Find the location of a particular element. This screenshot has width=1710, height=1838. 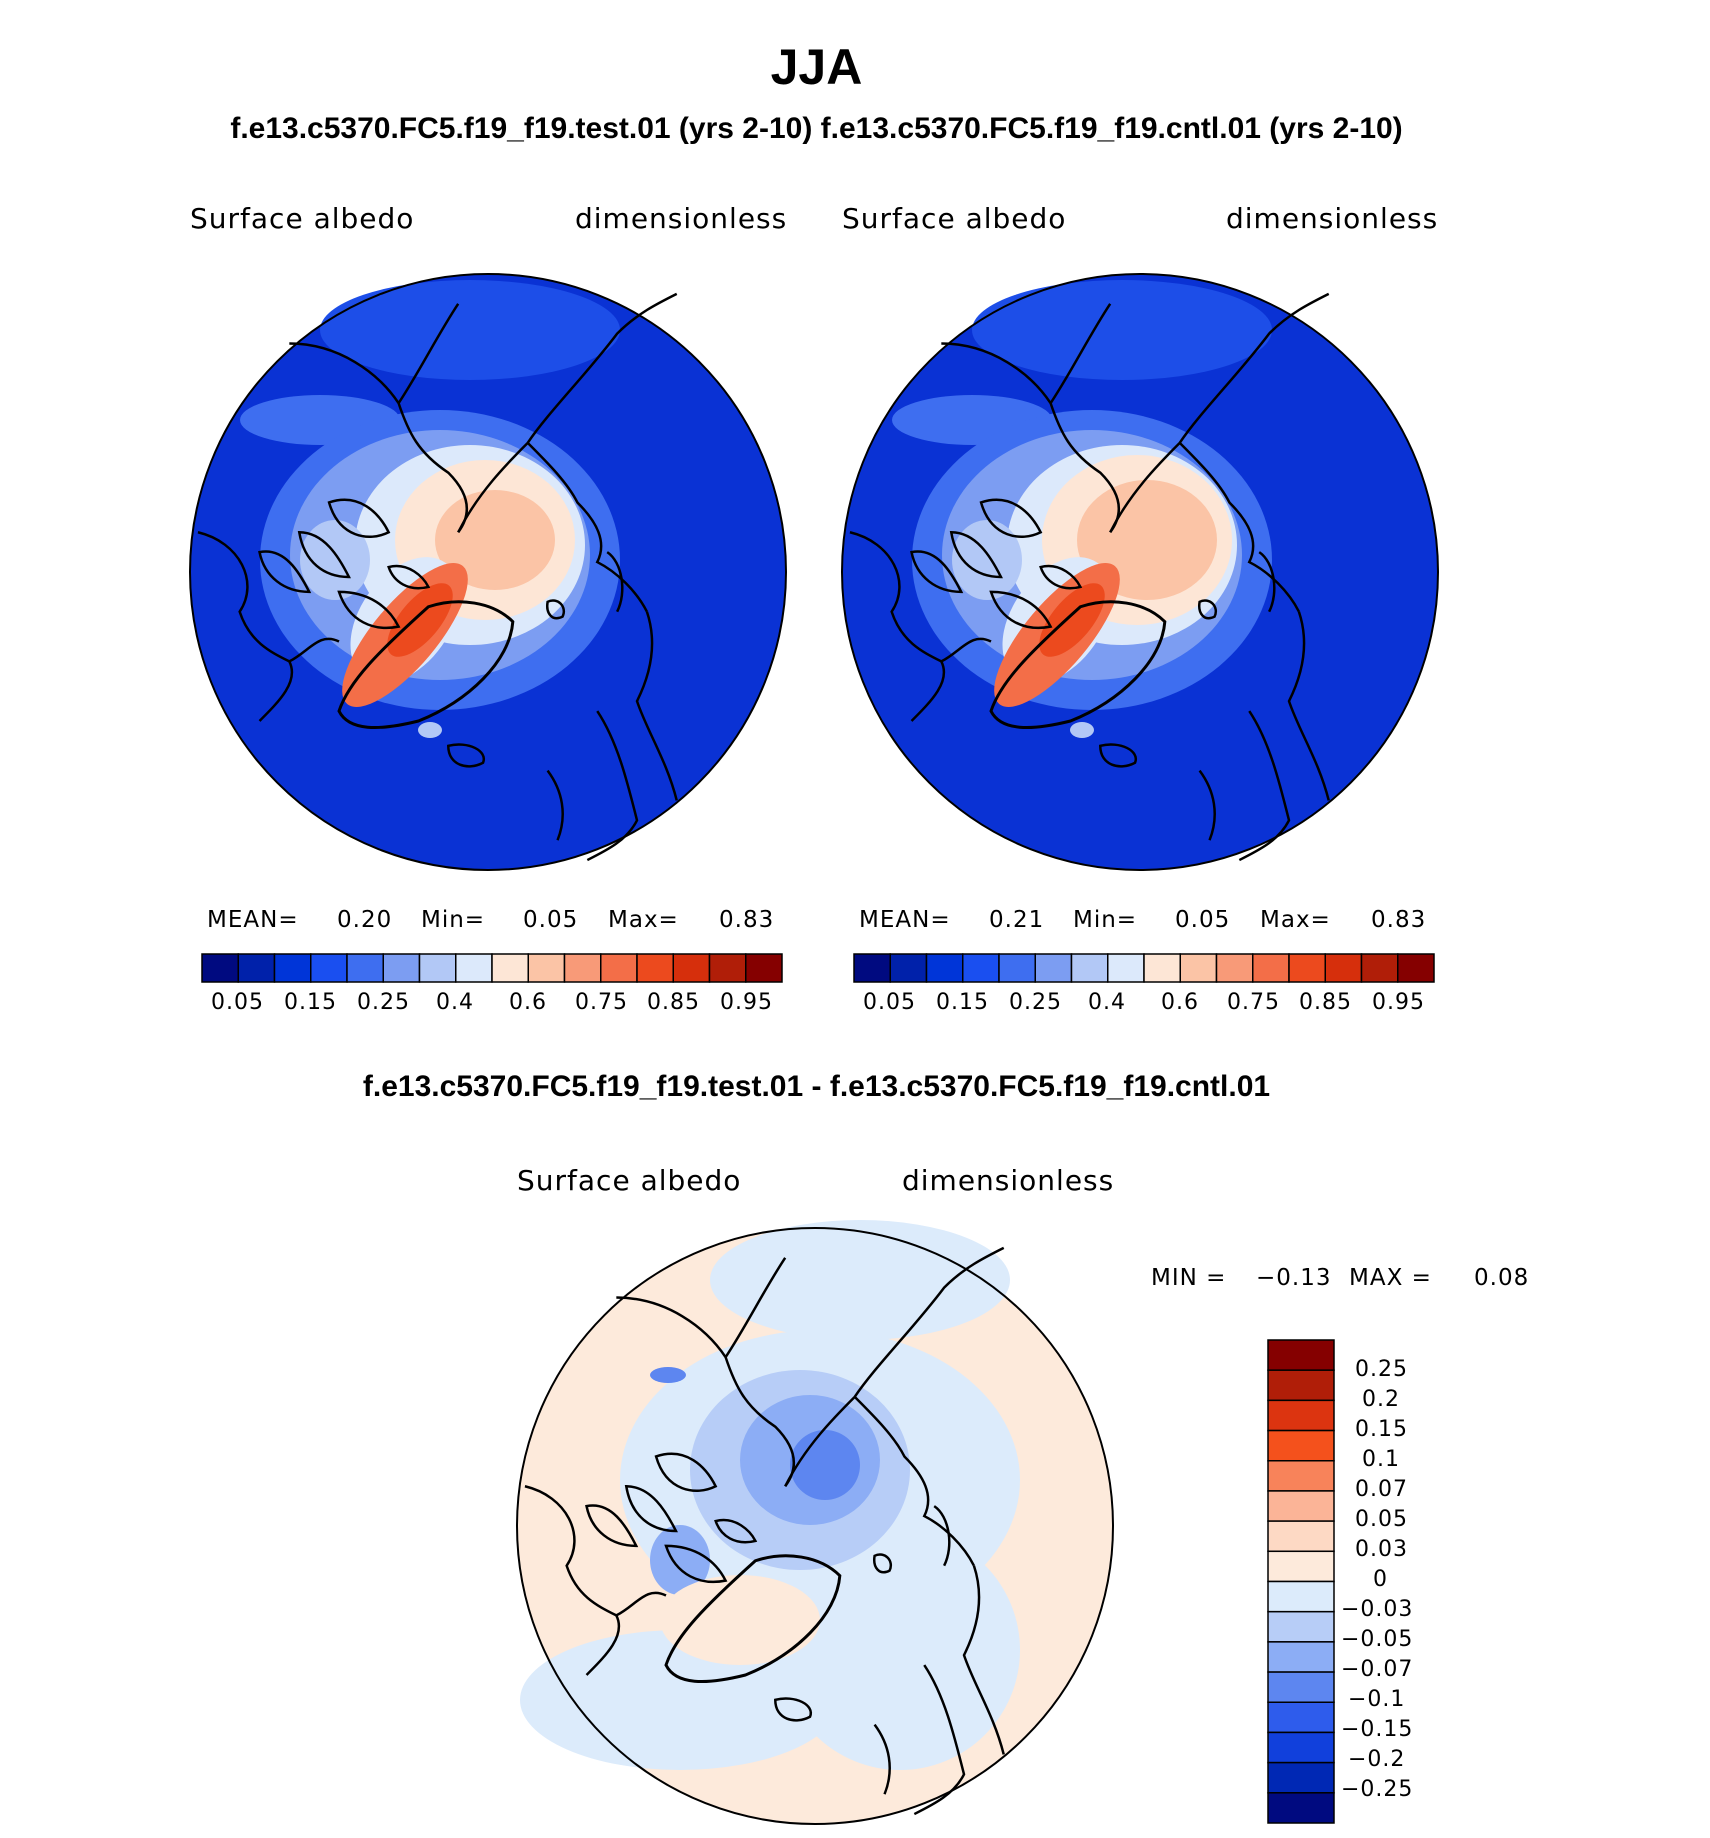

cbar1-tick: 0.15 is located at coordinates (310, 1002).